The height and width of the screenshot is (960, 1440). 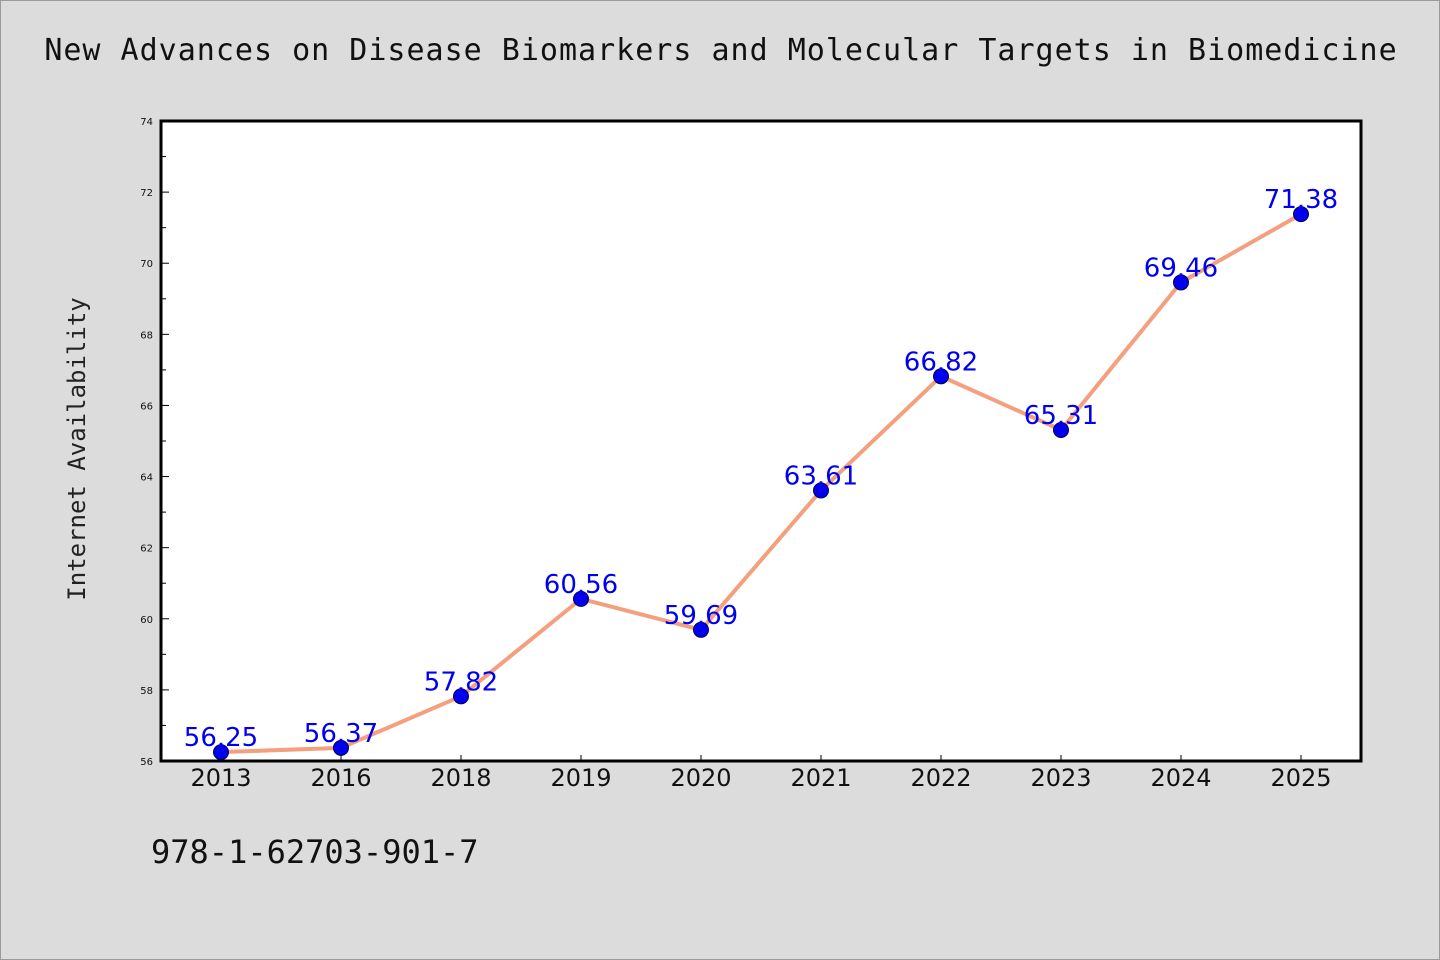 I want to click on y-tick-label: 68, so click(x=146, y=335).